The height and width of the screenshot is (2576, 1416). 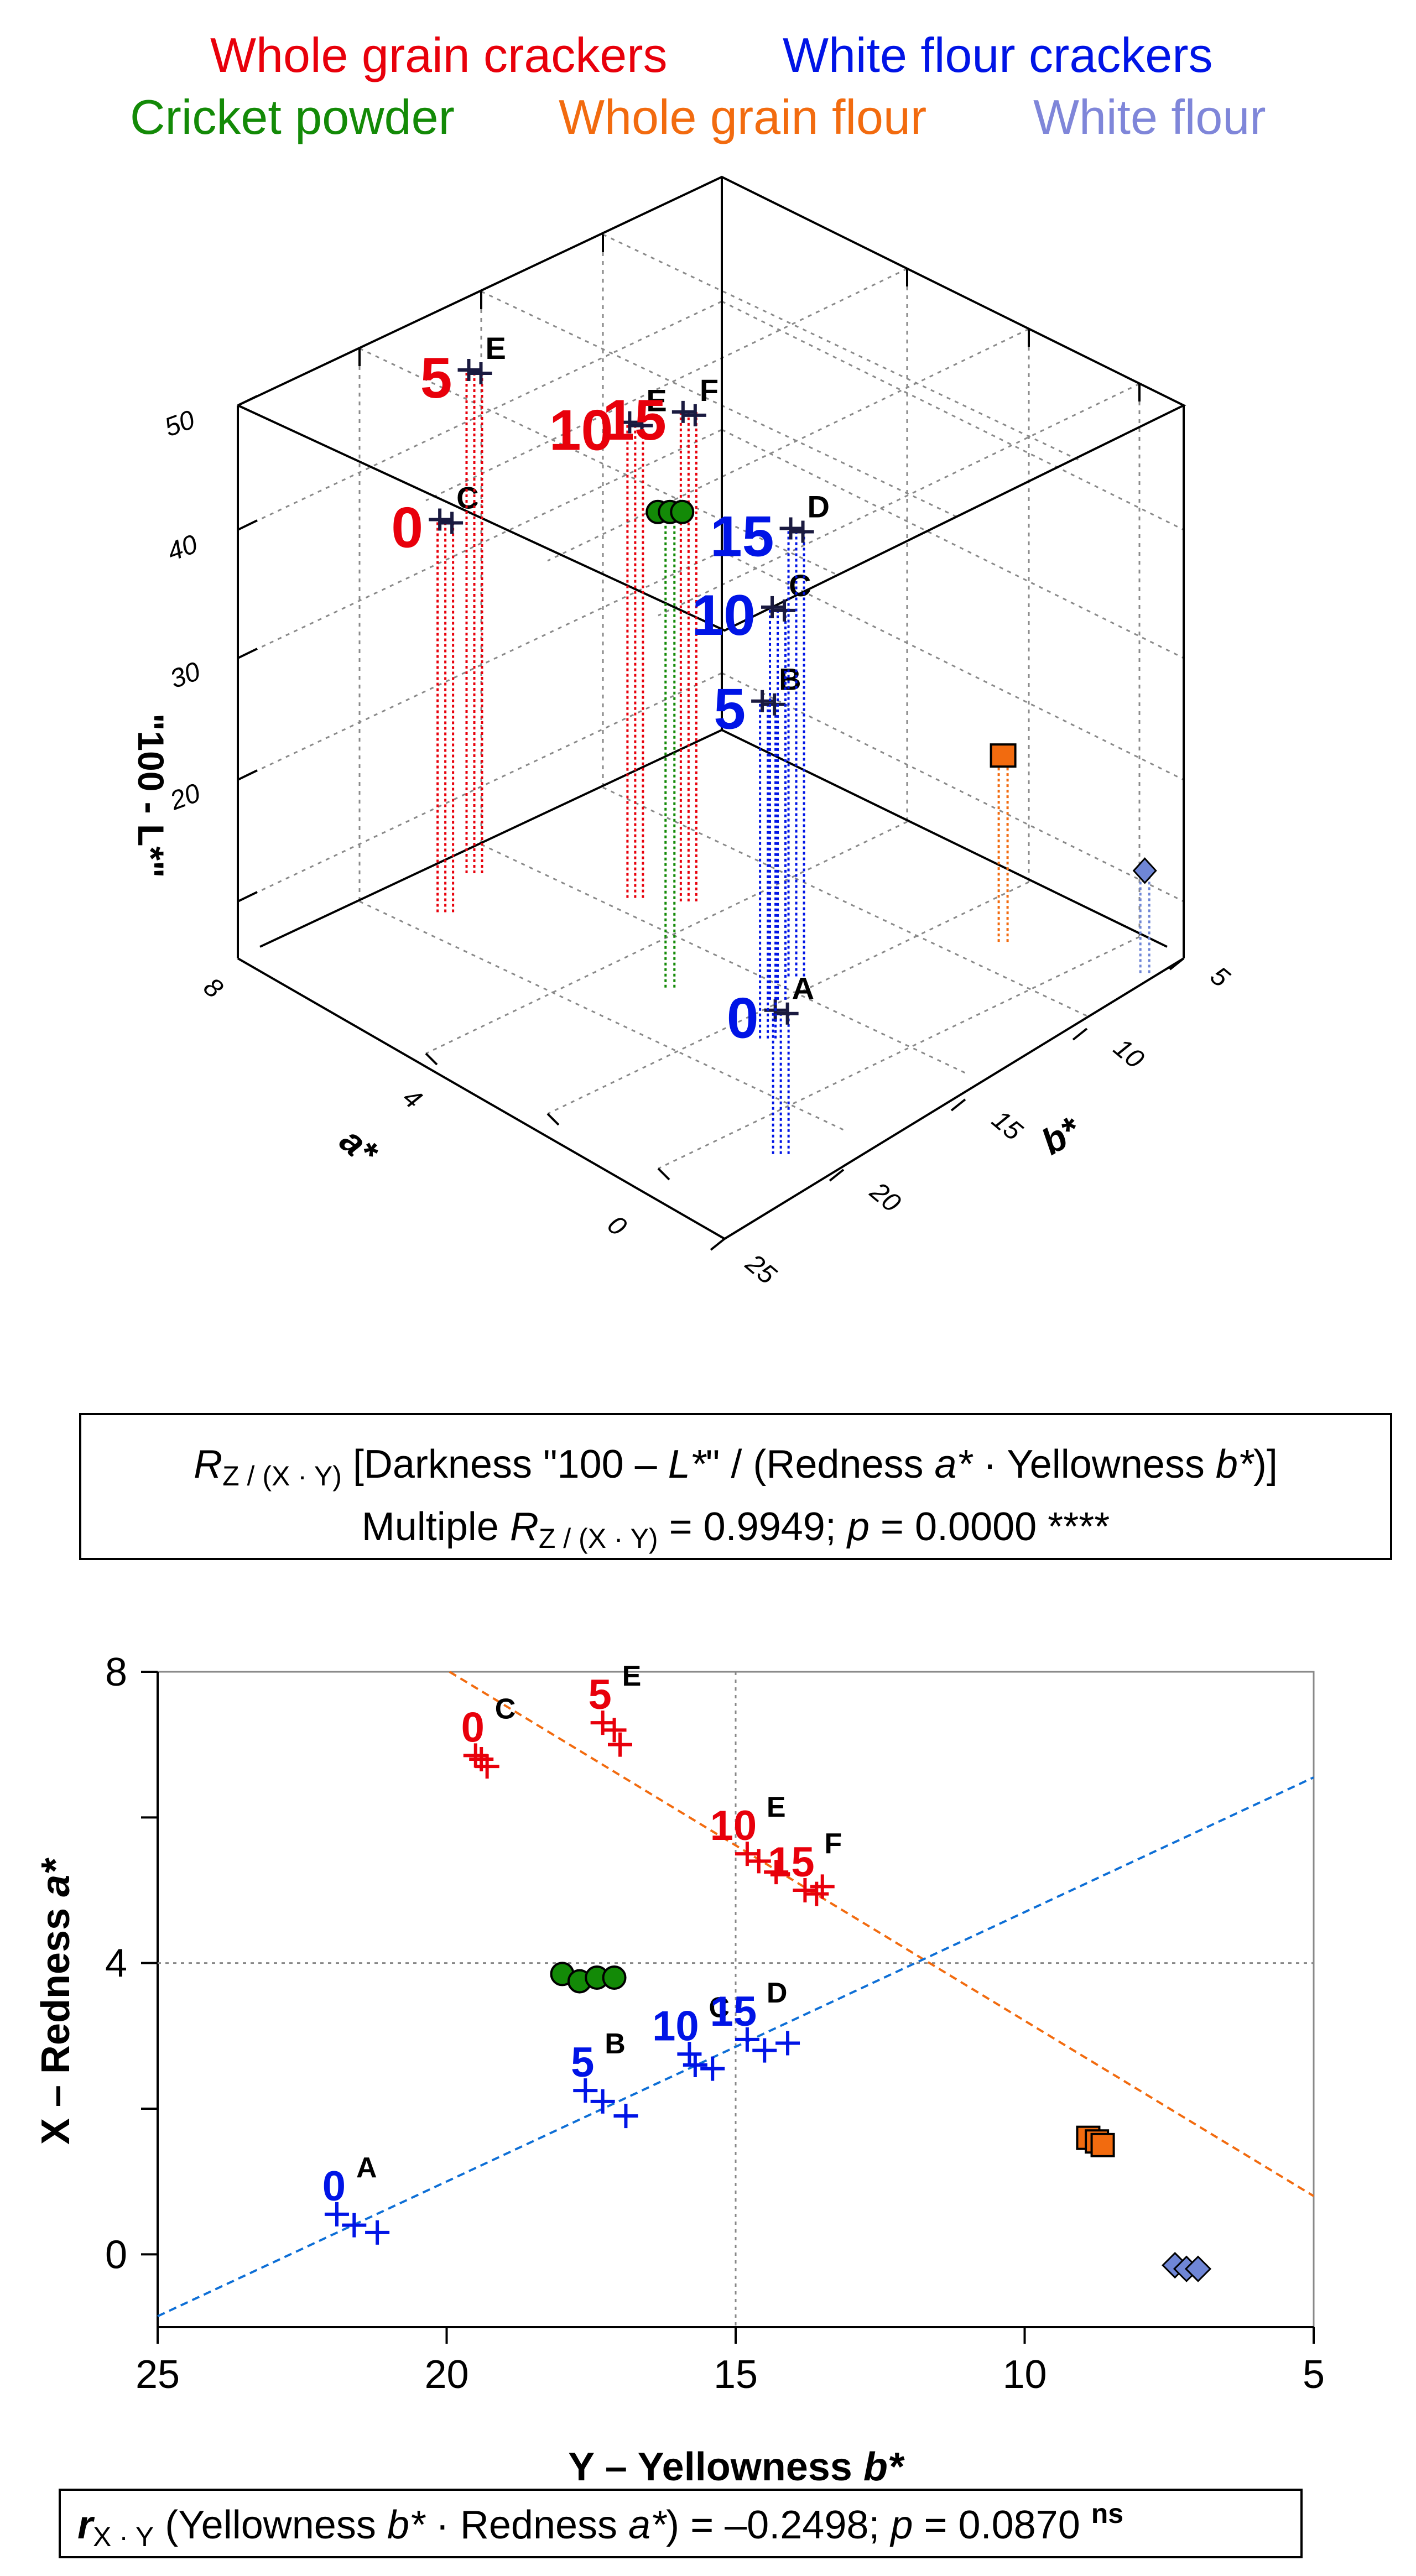 I want to click on stats-r-subscript: Z / (X · Y), so click(x=282, y=1476).